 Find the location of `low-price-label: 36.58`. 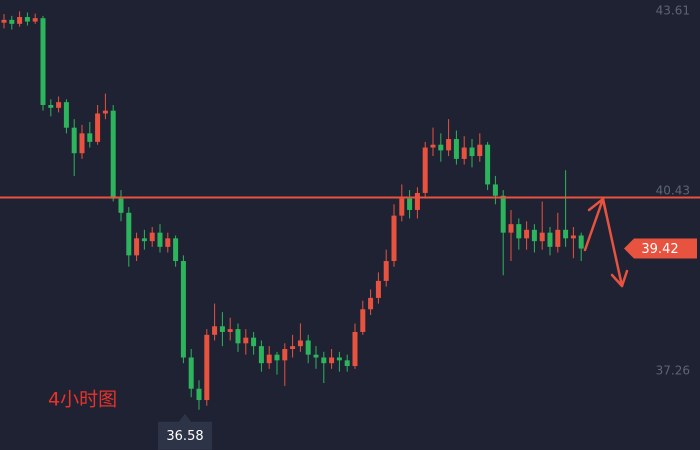

low-price-label: 36.58 is located at coordinates (184, 436).